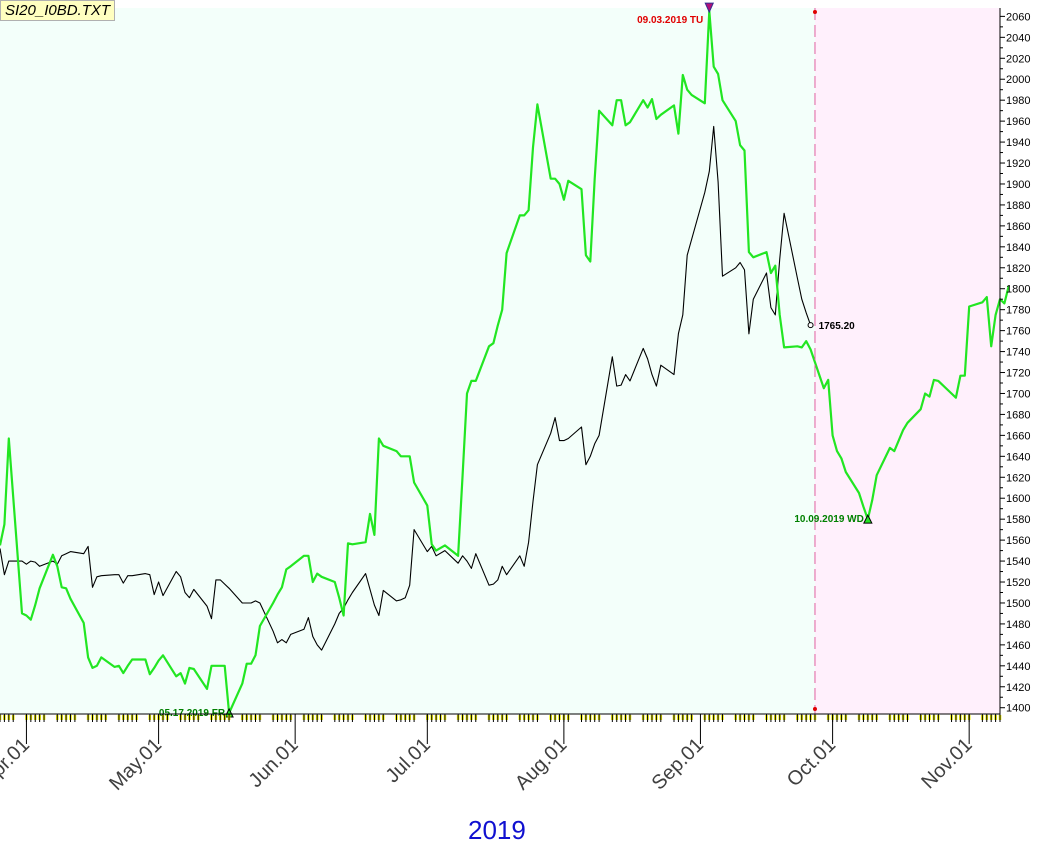 The width and height of the screenshot is (1063, 849). I want to click on y-tick-label: 1800, so click(1018, 290).